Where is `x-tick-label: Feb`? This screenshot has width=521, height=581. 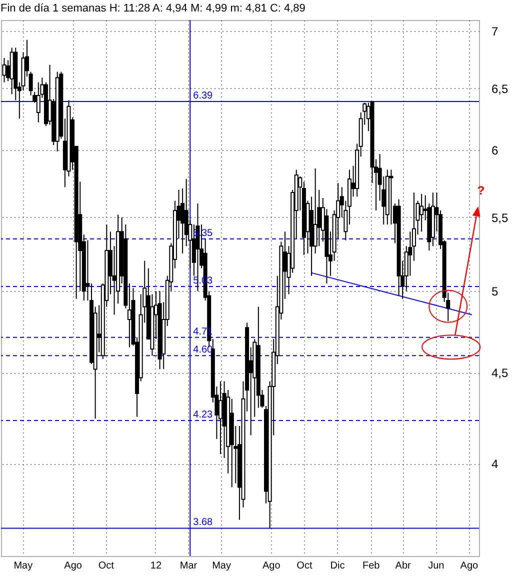 x-tick-label: Feb is located at coordinates (371, 566).